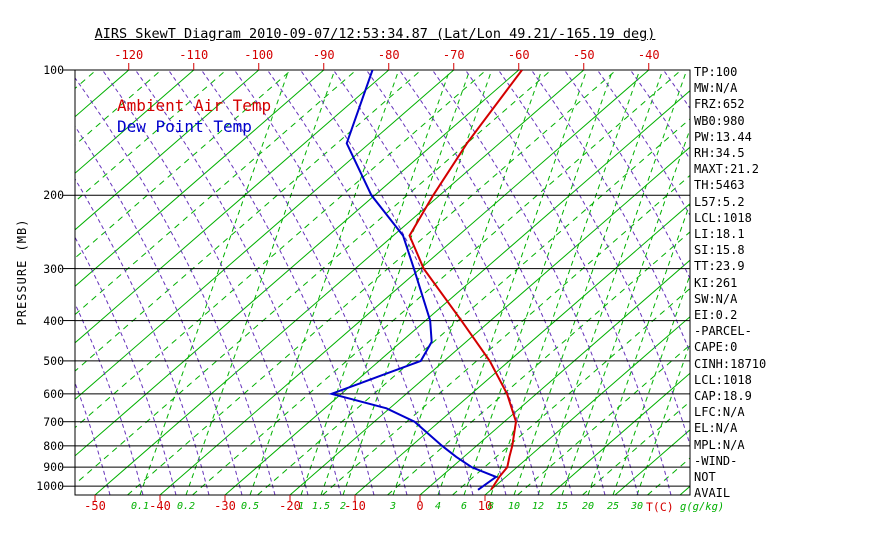  Describe the element at coordinates (53, 360) in the screenshot. I see `pressure-tick-label: 500` at that location.